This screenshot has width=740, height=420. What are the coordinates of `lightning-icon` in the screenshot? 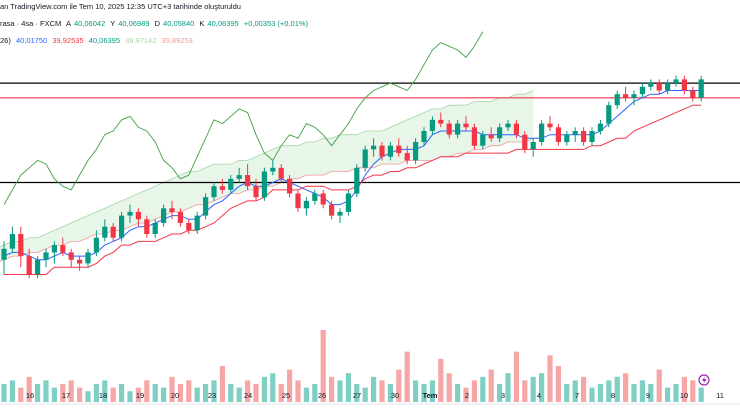 It's located at (704, 380).